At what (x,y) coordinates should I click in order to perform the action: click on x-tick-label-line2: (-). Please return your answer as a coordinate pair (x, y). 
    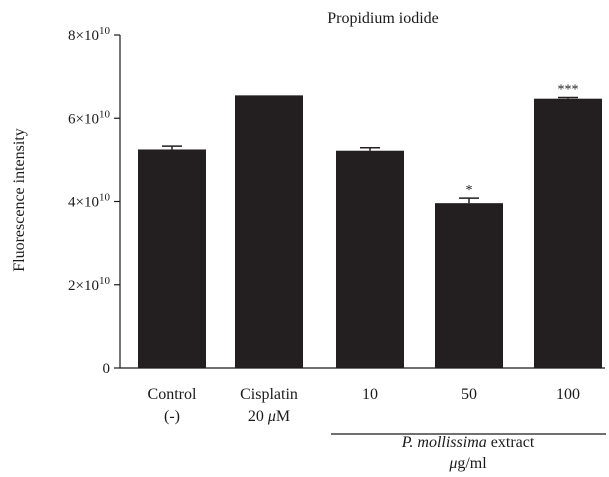
    Looking at the image, I should click on (172, 416).